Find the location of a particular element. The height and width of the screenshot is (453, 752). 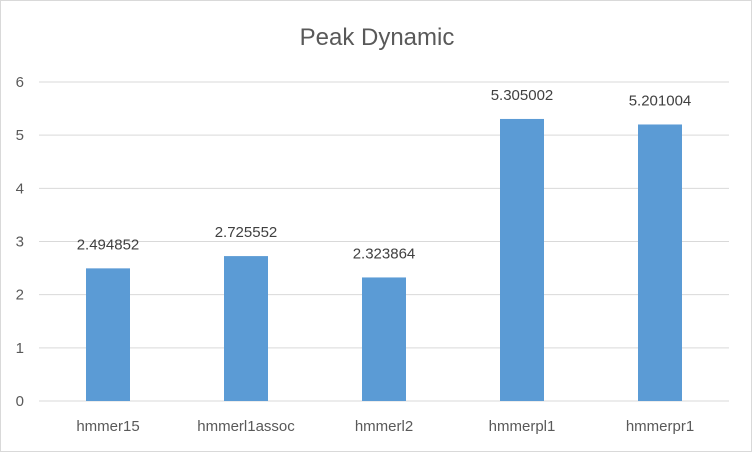

bar-hmmerl1assoc is located at coordinates (246, 328).